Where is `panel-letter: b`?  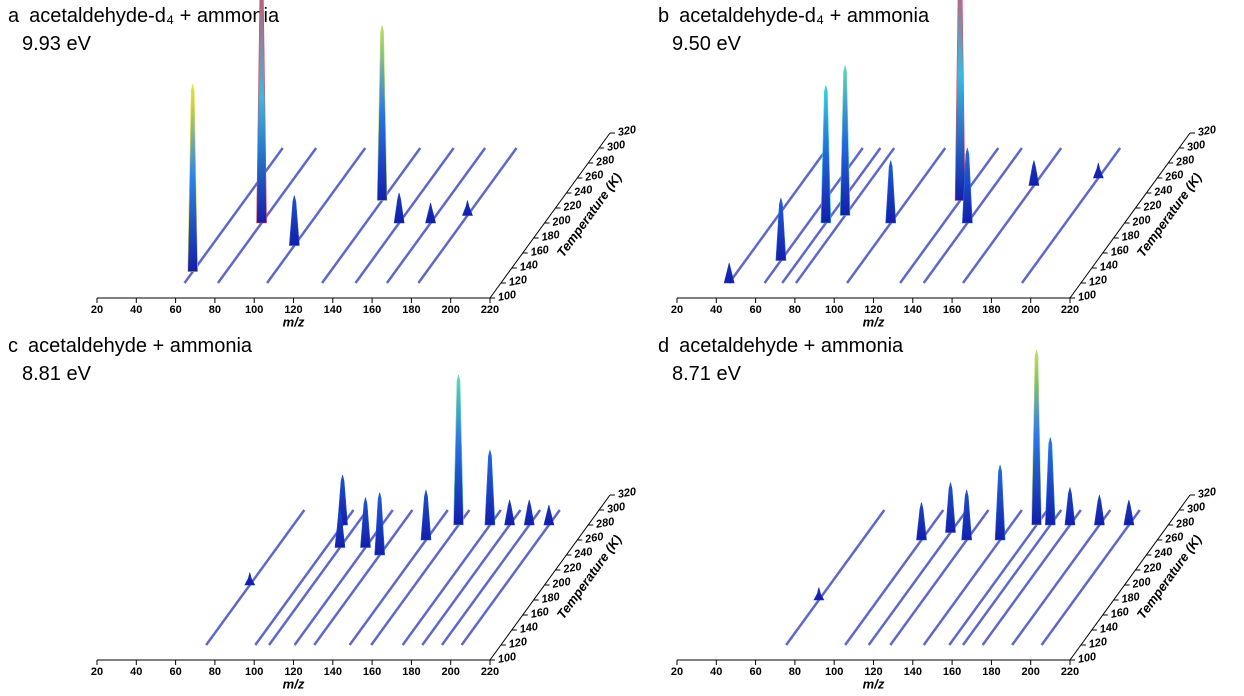 panel-letter: b is located at coordinates (663, 16).